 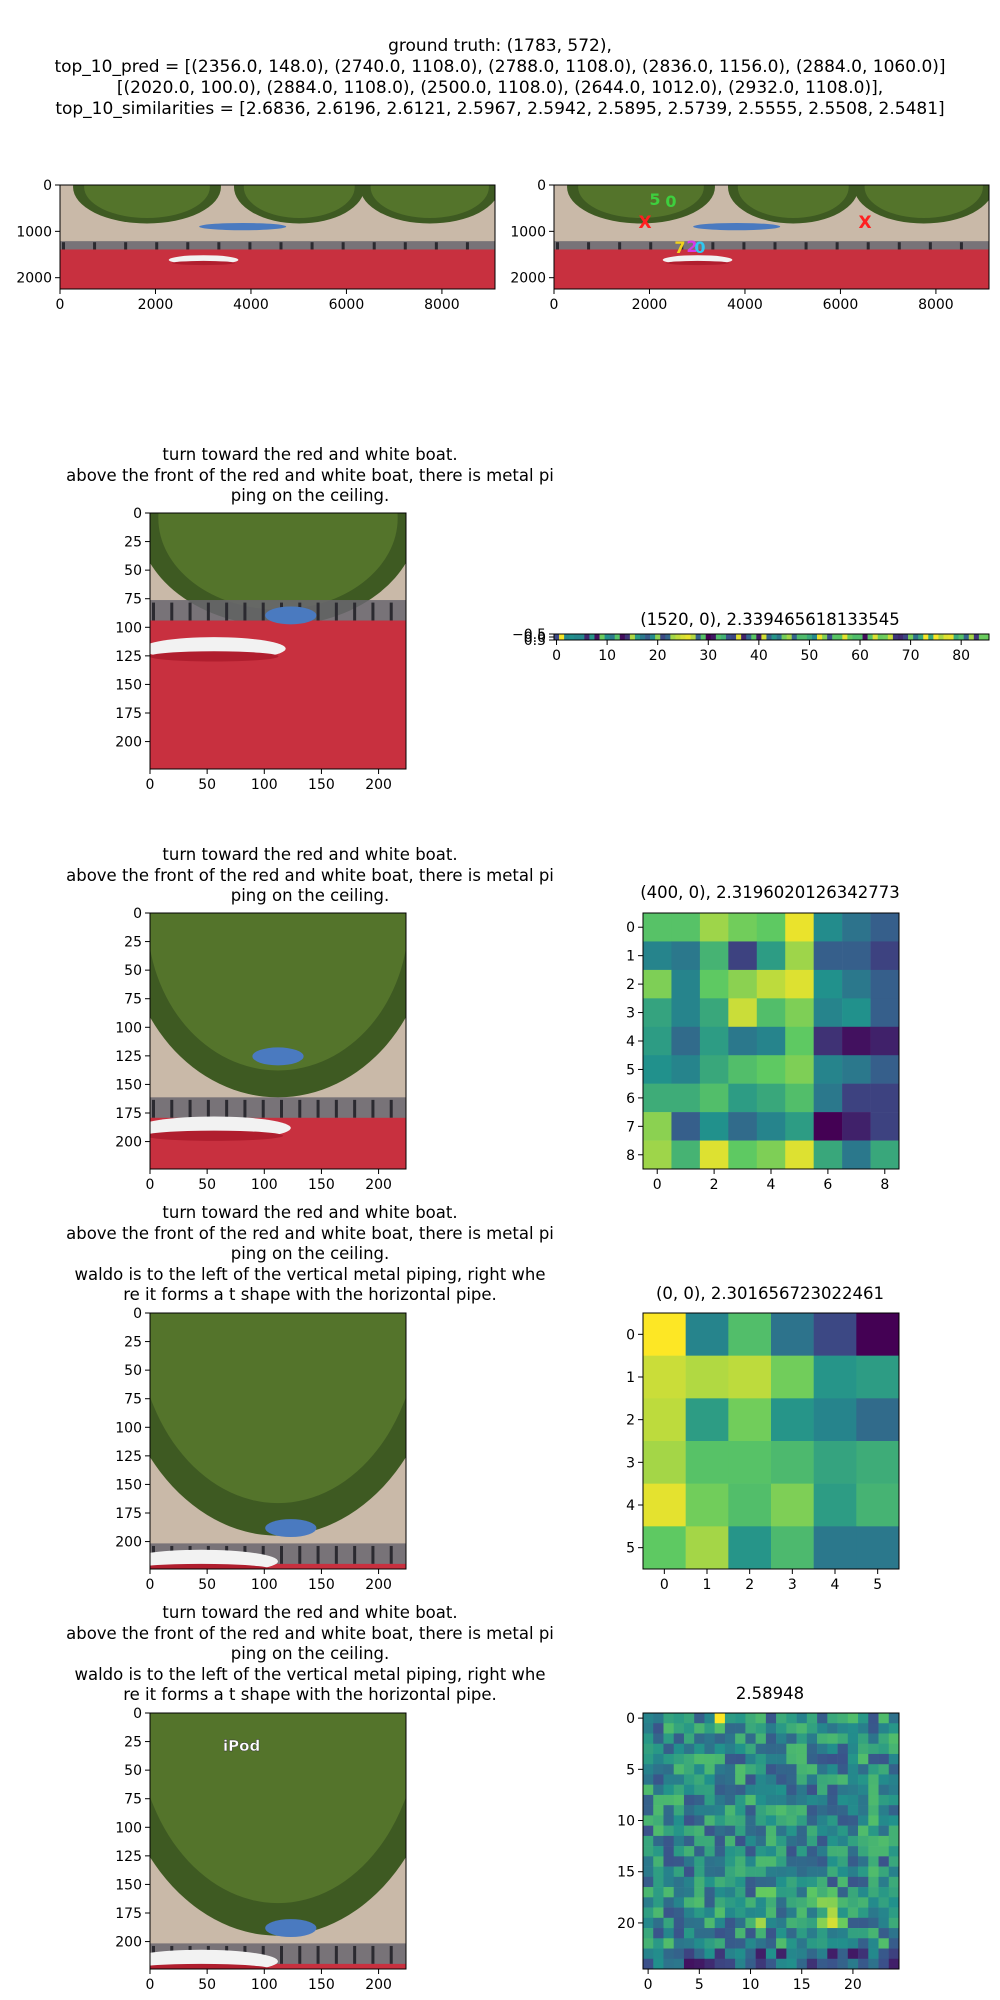 What do you see at coordinates (47, 186) in the screenshot?
I see `panorama-left-ytick-label: 0` at bounding box center [47, 186].